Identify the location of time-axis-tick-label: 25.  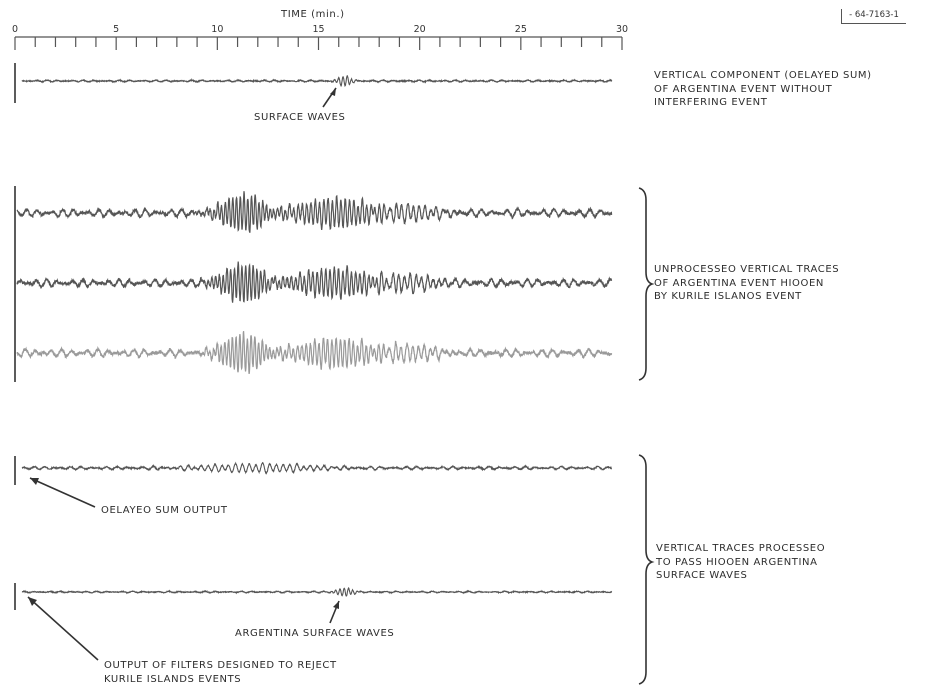
(520, 29).